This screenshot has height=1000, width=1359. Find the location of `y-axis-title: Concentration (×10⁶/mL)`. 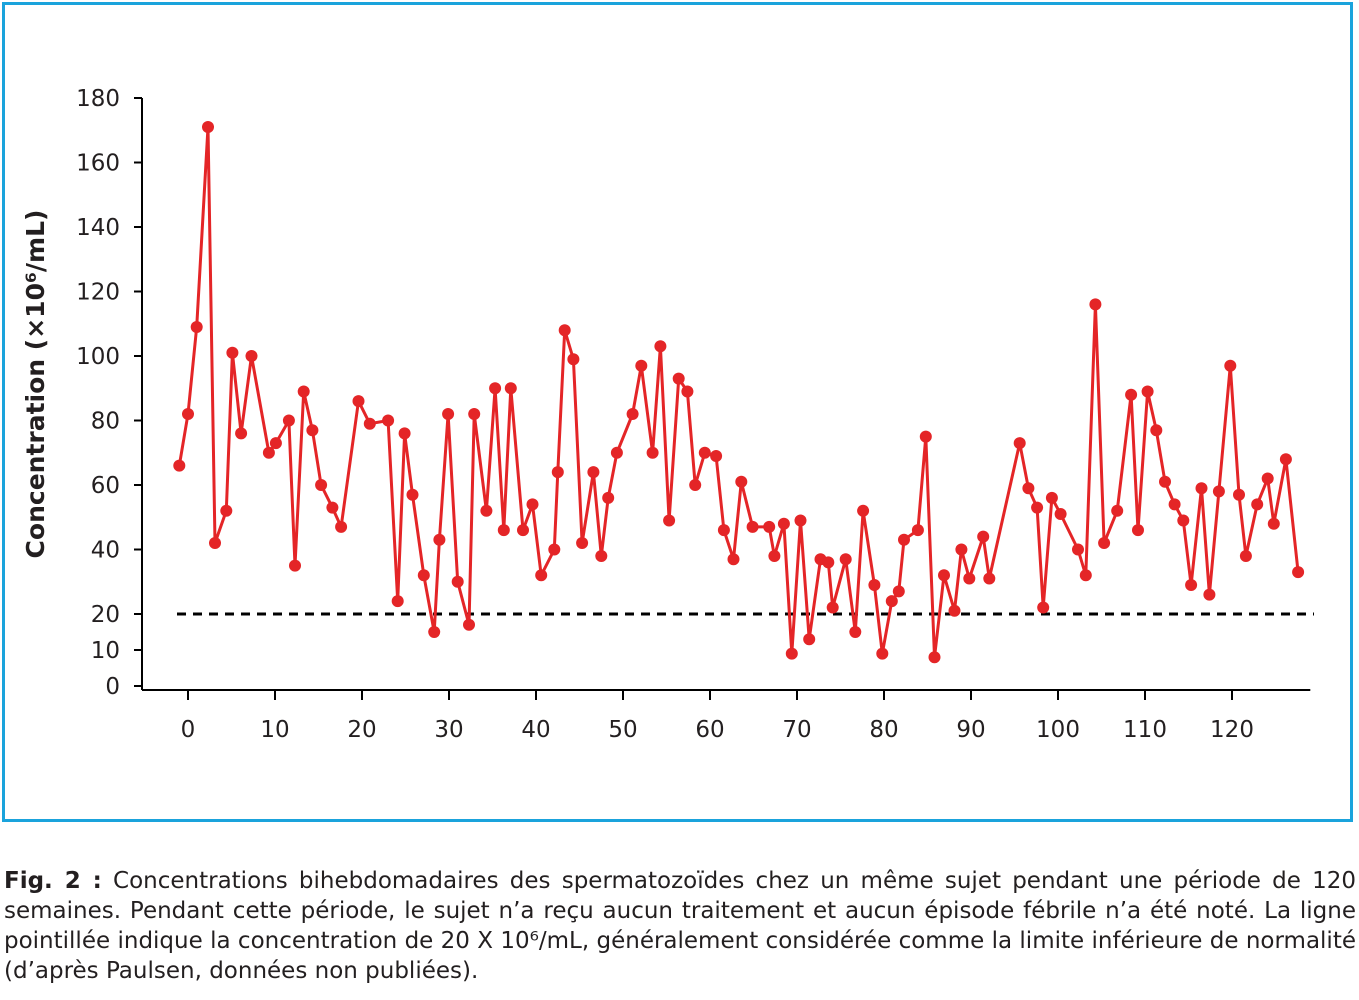

y-axis-title: Concentration (×10⁶/mL) is located at coordinates (35, 384).